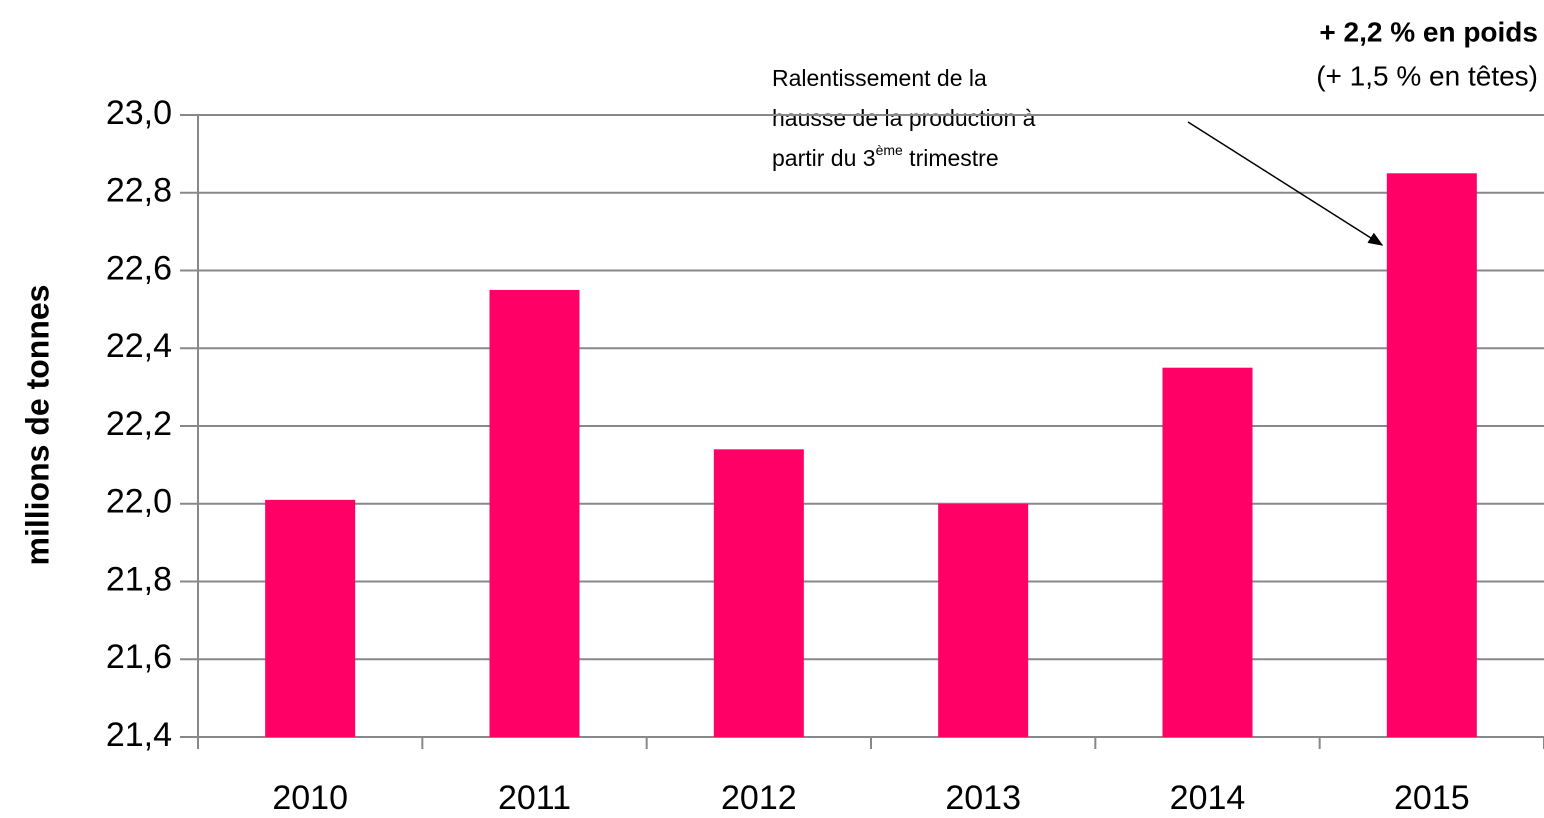  I want to click on annotation-note-part: partir du 3, so click(824, 158).